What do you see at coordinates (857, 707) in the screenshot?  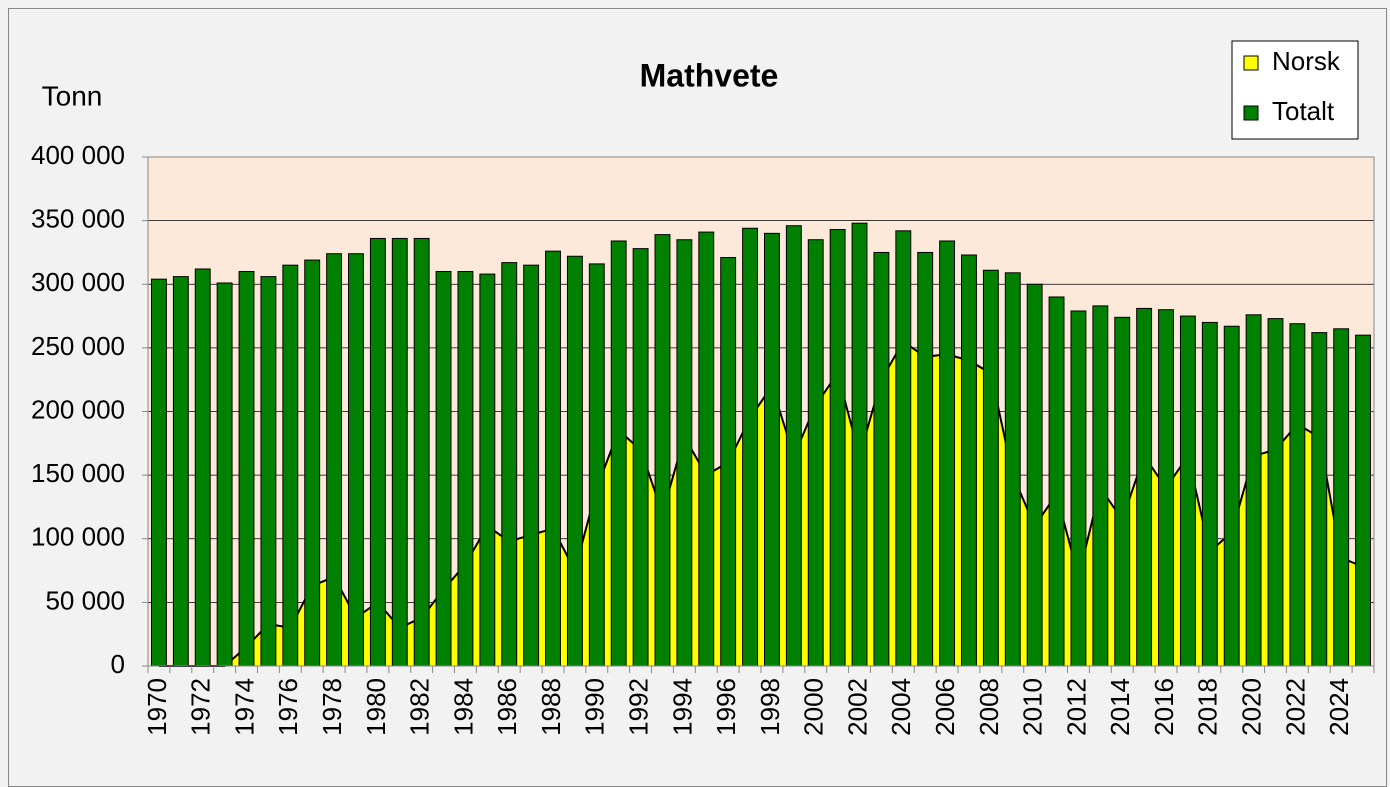 I see `x-tick-label: 2002` at bounding box center [857, 707].